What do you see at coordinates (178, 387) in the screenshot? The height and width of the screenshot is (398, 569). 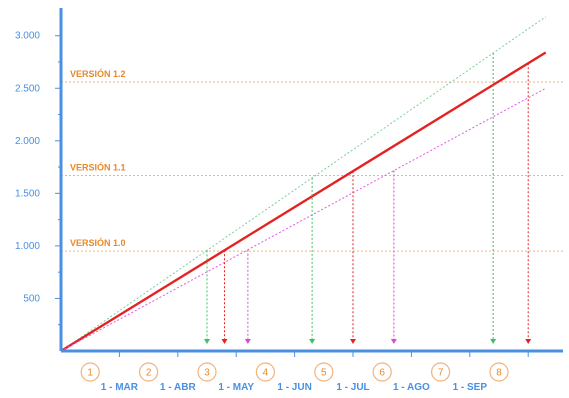 I see `x-tick-label: 1 - ABR` at bounding box center [178, 387].